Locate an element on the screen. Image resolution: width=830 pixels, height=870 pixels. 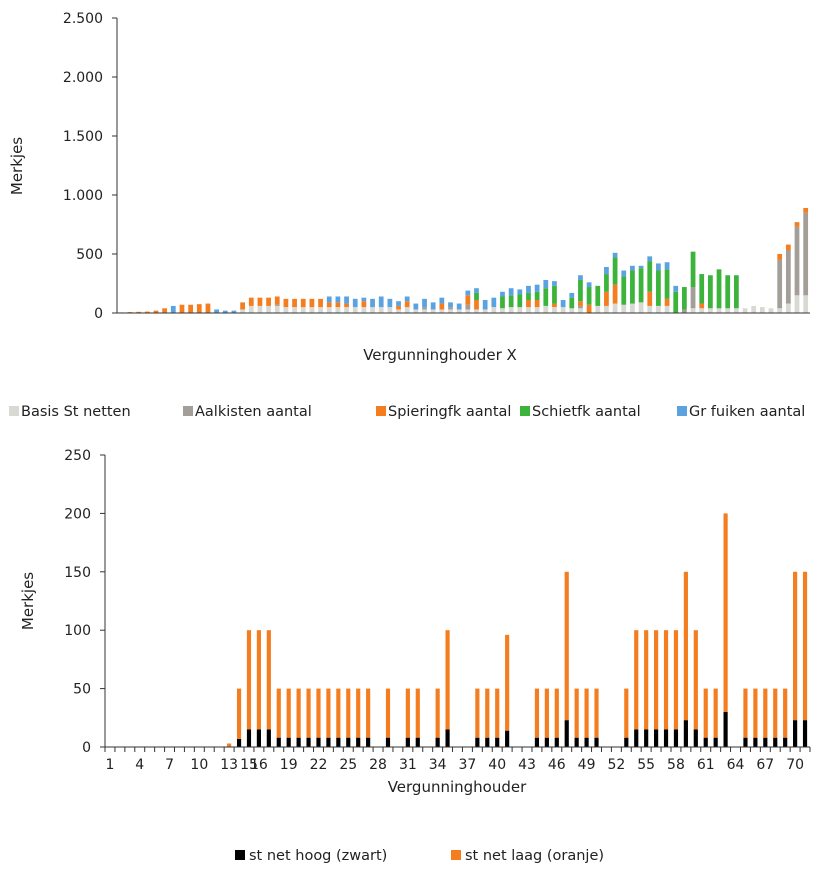
bottom-x-tick-label: 28 is located at coordinates (378, 765).